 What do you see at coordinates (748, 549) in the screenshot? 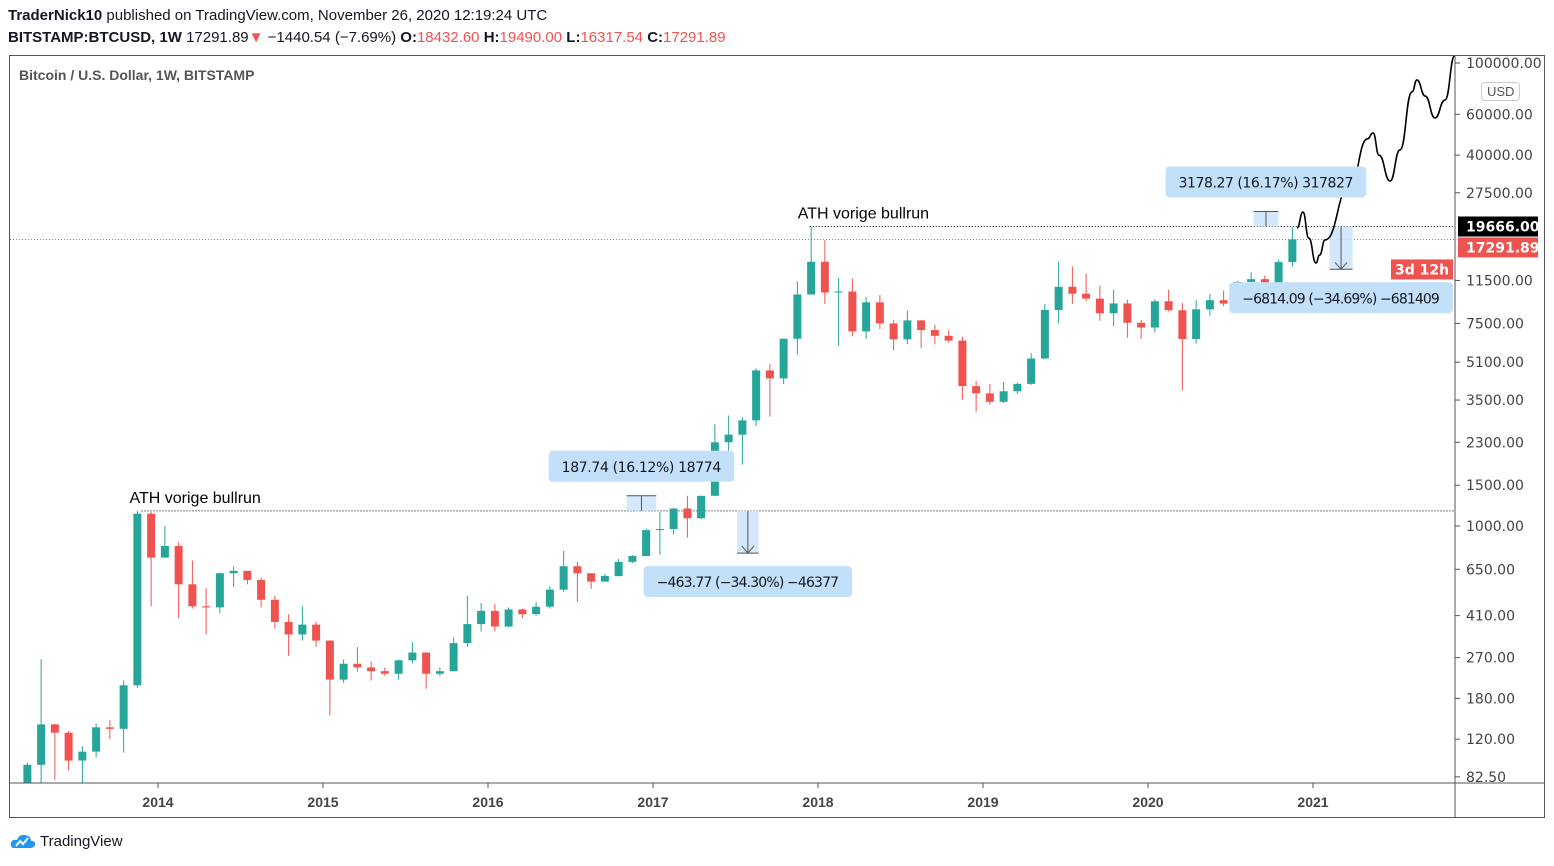
I see `arrow-down-icon` at bounding box center [748, 549].